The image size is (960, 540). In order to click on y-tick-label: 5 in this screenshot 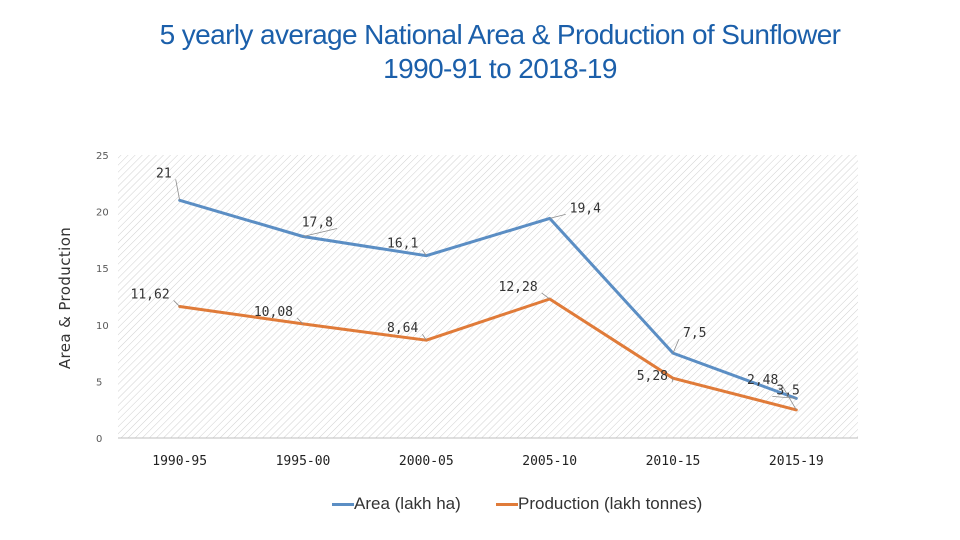, I will do `click(99, 382)`.